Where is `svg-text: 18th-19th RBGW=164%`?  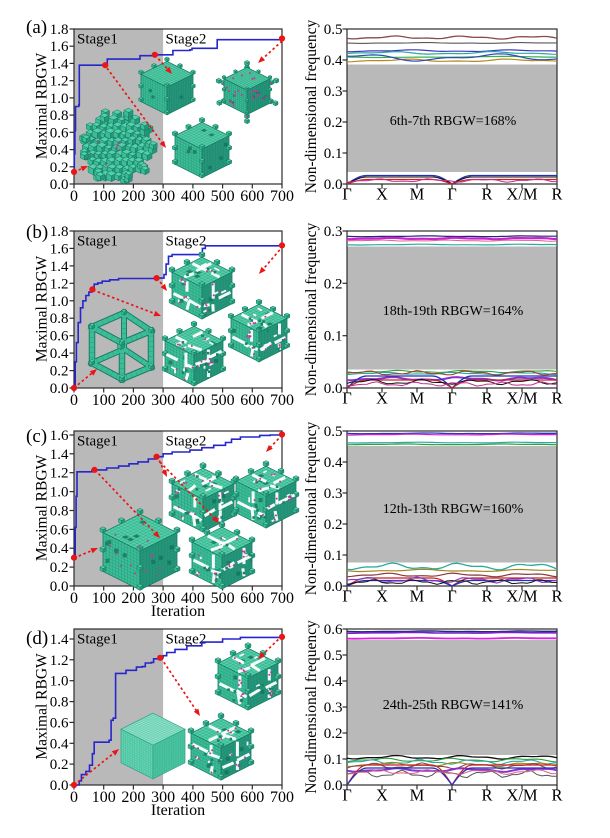 svg-text: 18th-19th RBGW=164% is located at coordinates (453, 311).